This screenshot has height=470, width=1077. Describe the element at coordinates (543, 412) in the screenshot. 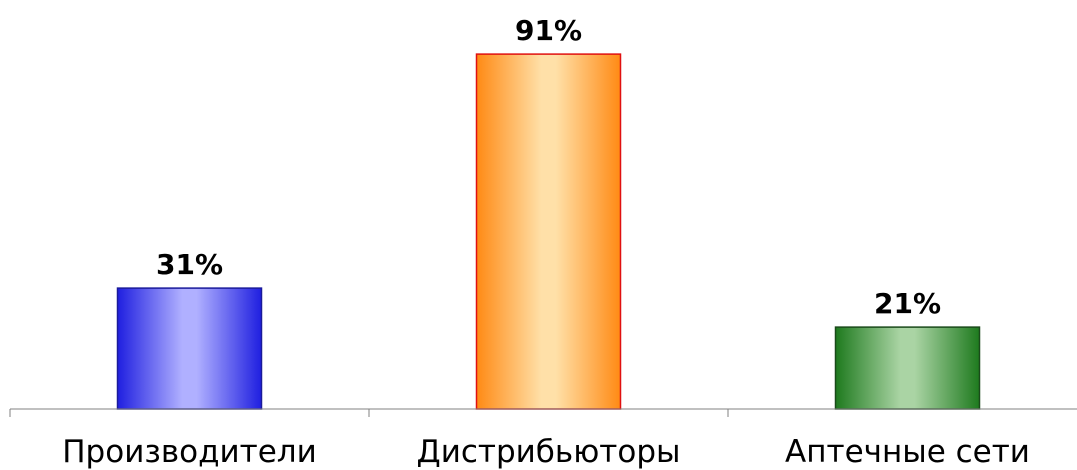

I see `x-axis` at that location.